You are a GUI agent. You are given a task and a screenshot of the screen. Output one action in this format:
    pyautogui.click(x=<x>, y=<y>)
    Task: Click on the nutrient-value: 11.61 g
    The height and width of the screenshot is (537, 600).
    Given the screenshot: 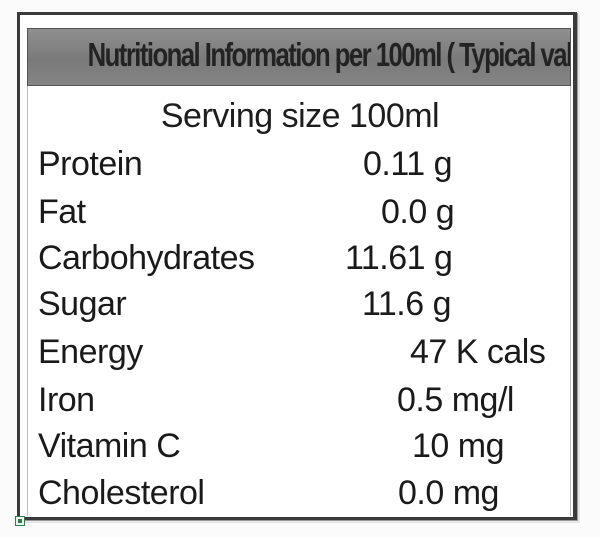 What is the action you would take?
    pyautogui.click(x=399, y=258)
    